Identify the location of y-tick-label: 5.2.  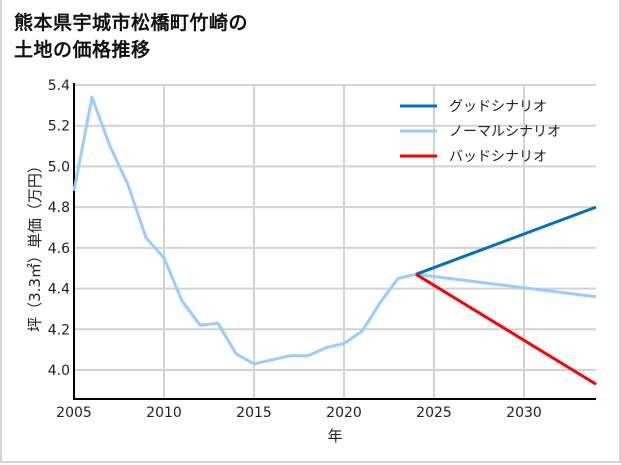
(59, 127).